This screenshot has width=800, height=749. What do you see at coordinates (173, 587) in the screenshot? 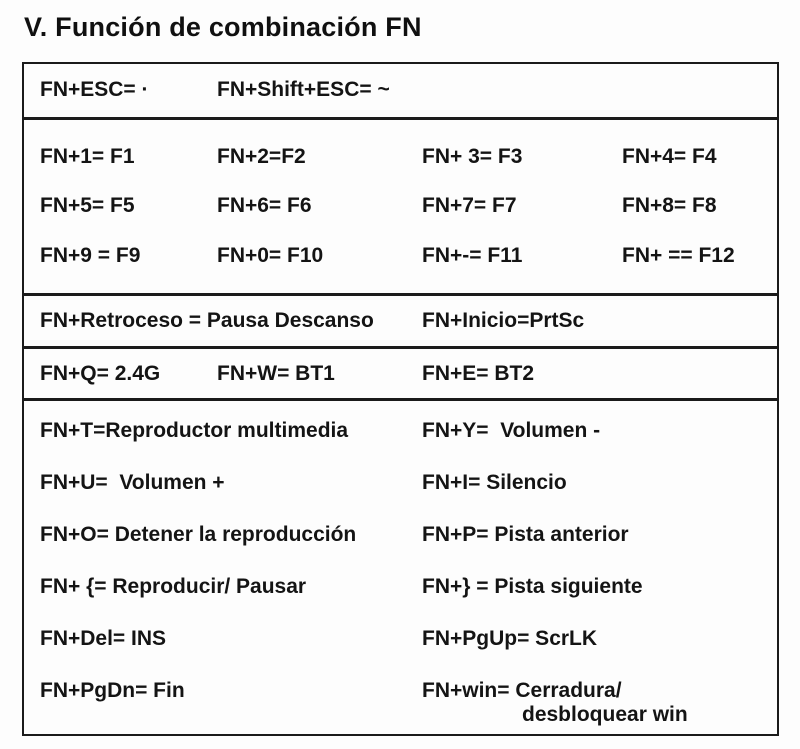
I see `fn-combo-brace-play: FN+ {= Reproducir/ Pausar` at bounding box center [173, 587].